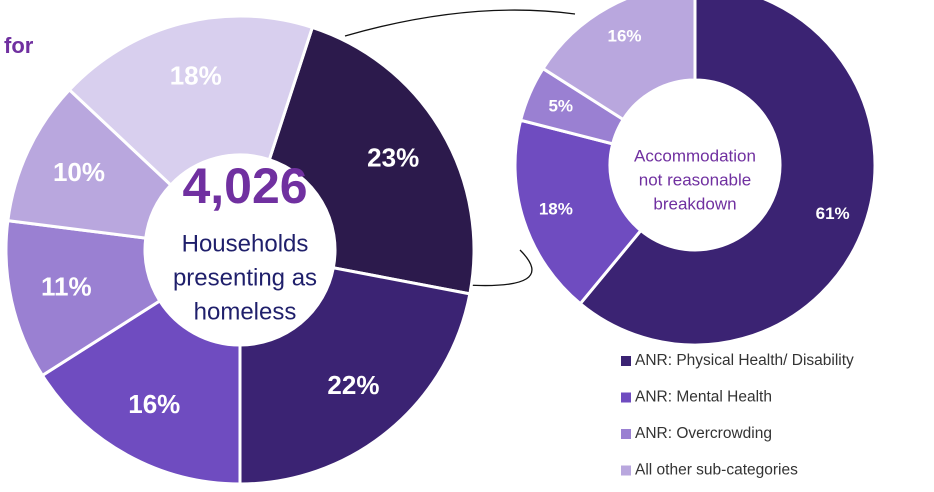 The height and width of the screenshot is (492, 934). What do you see at coordinates (703, 433) in the screenshot?
I see `legend-label: ANR: Overcrowding` at bounding box center [703, 433].